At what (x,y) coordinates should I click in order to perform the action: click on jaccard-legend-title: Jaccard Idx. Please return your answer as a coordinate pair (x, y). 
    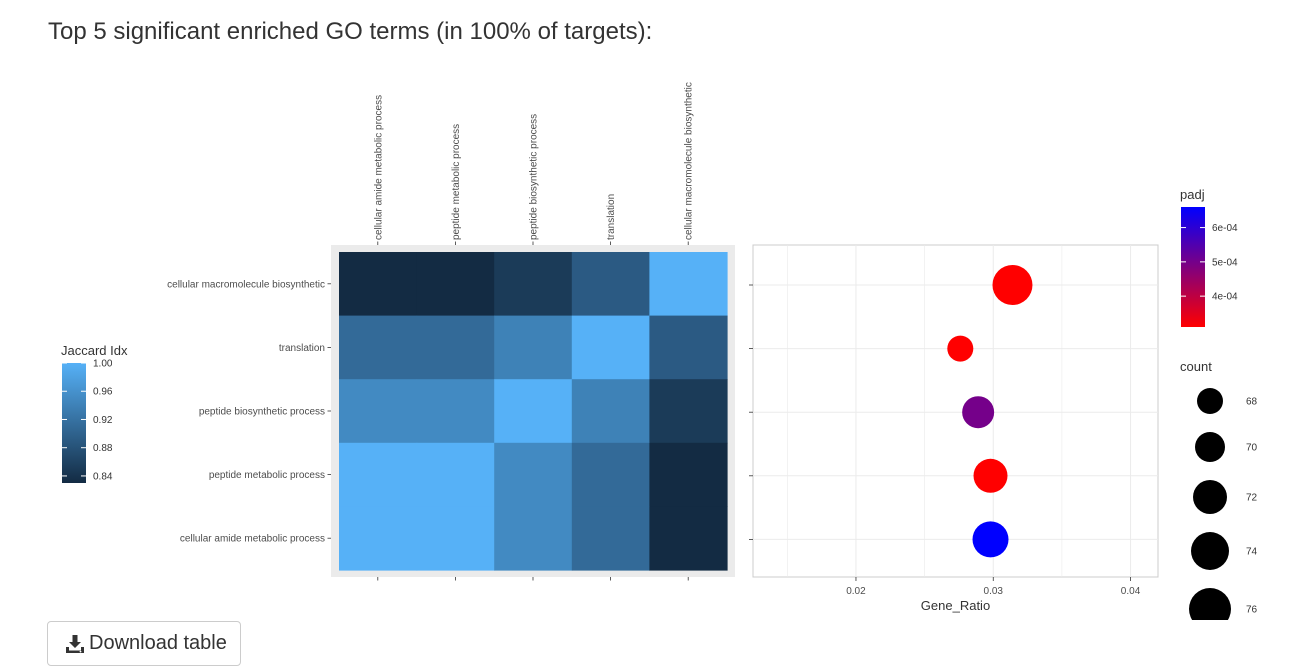
    Looking at the image, I should click on (94, 350).